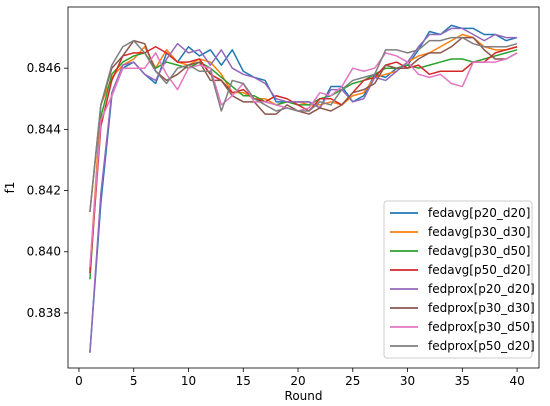  Describe the element at coordinates (44, 191) in the screenshot. I see `y-tick-label: 0.842` at that location.